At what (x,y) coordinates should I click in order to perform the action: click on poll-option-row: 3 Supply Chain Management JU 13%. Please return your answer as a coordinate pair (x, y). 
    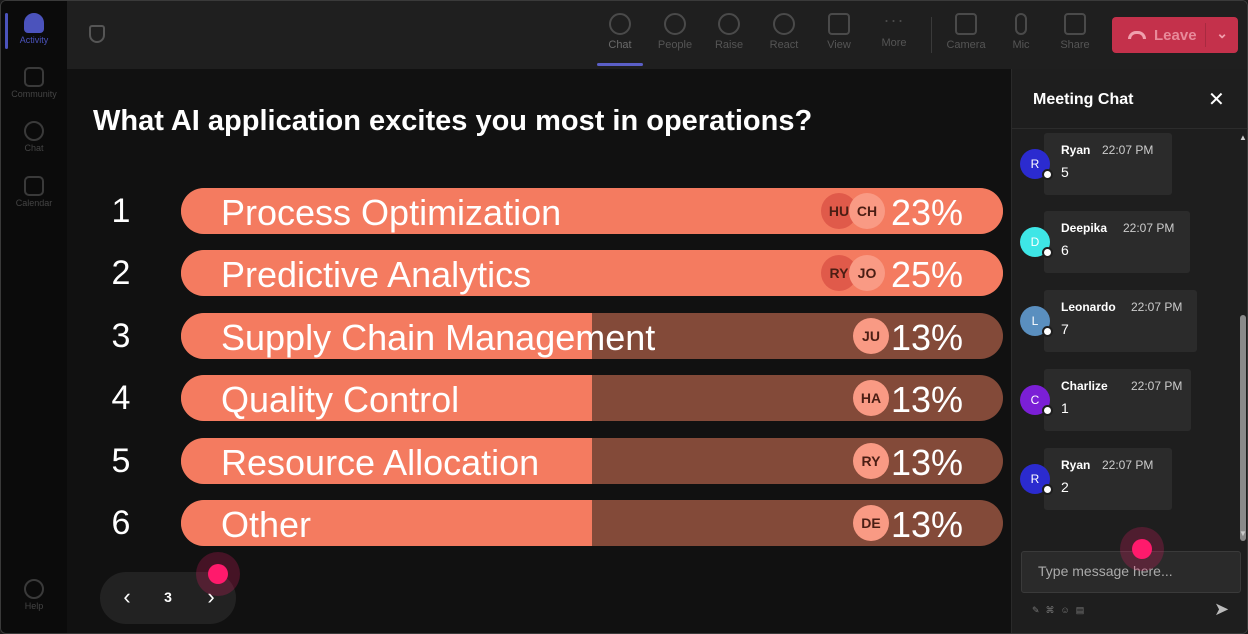
    Looking at the image, I should click on (553, 336).